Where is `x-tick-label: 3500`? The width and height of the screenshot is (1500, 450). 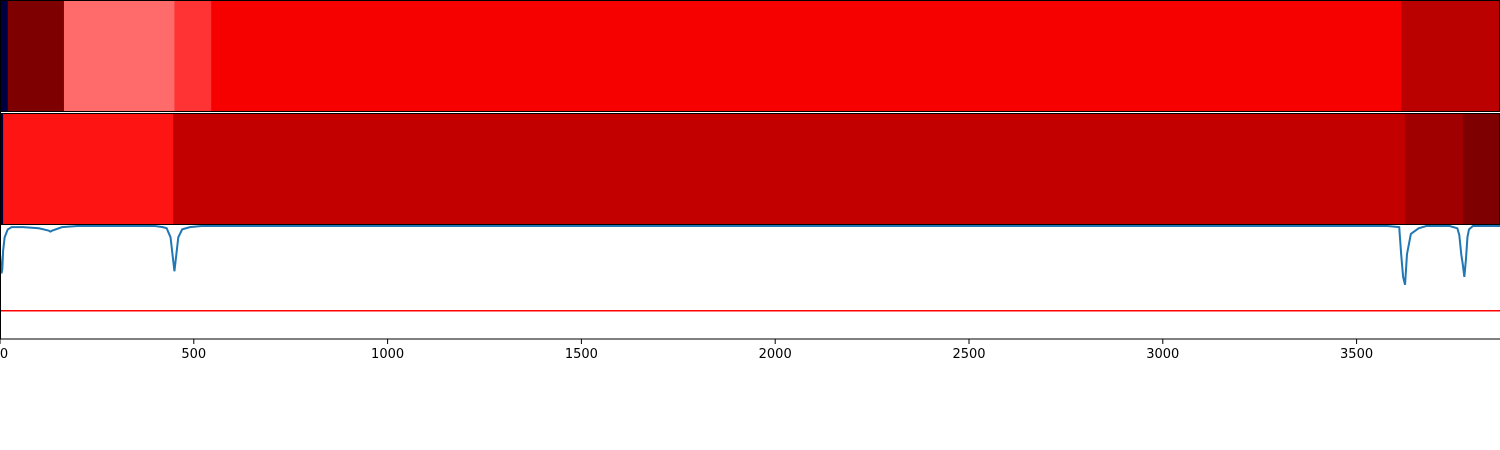 x-tick-label: 3500 is located at coordinates (1356, 354).